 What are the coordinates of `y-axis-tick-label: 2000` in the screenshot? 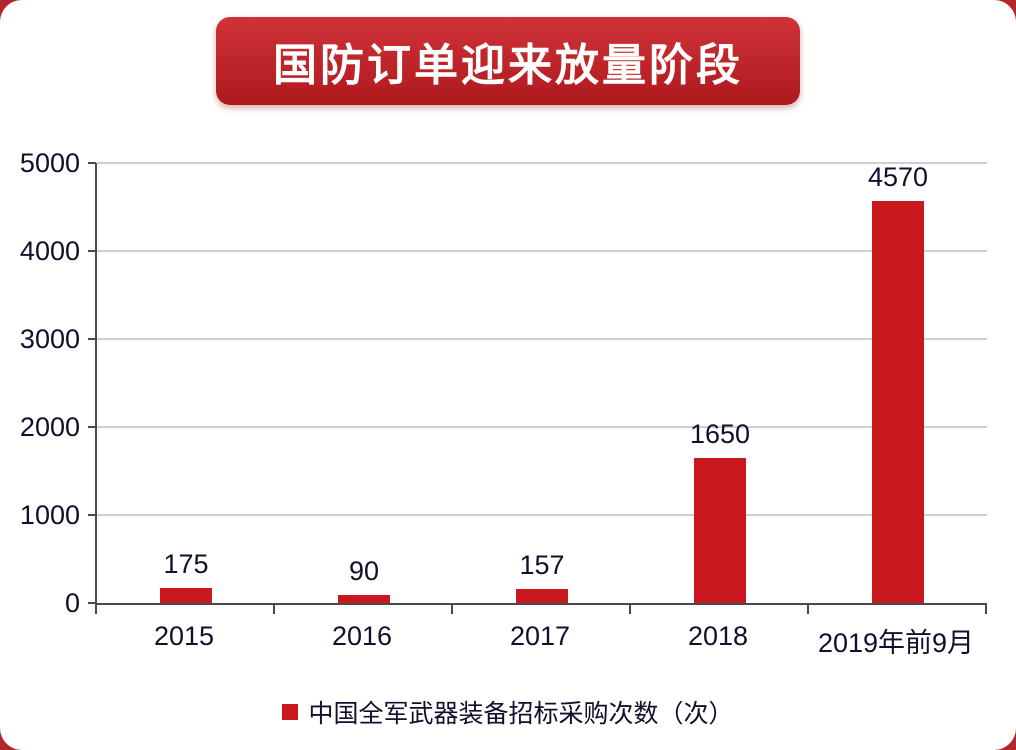 It's located at (49, 427).